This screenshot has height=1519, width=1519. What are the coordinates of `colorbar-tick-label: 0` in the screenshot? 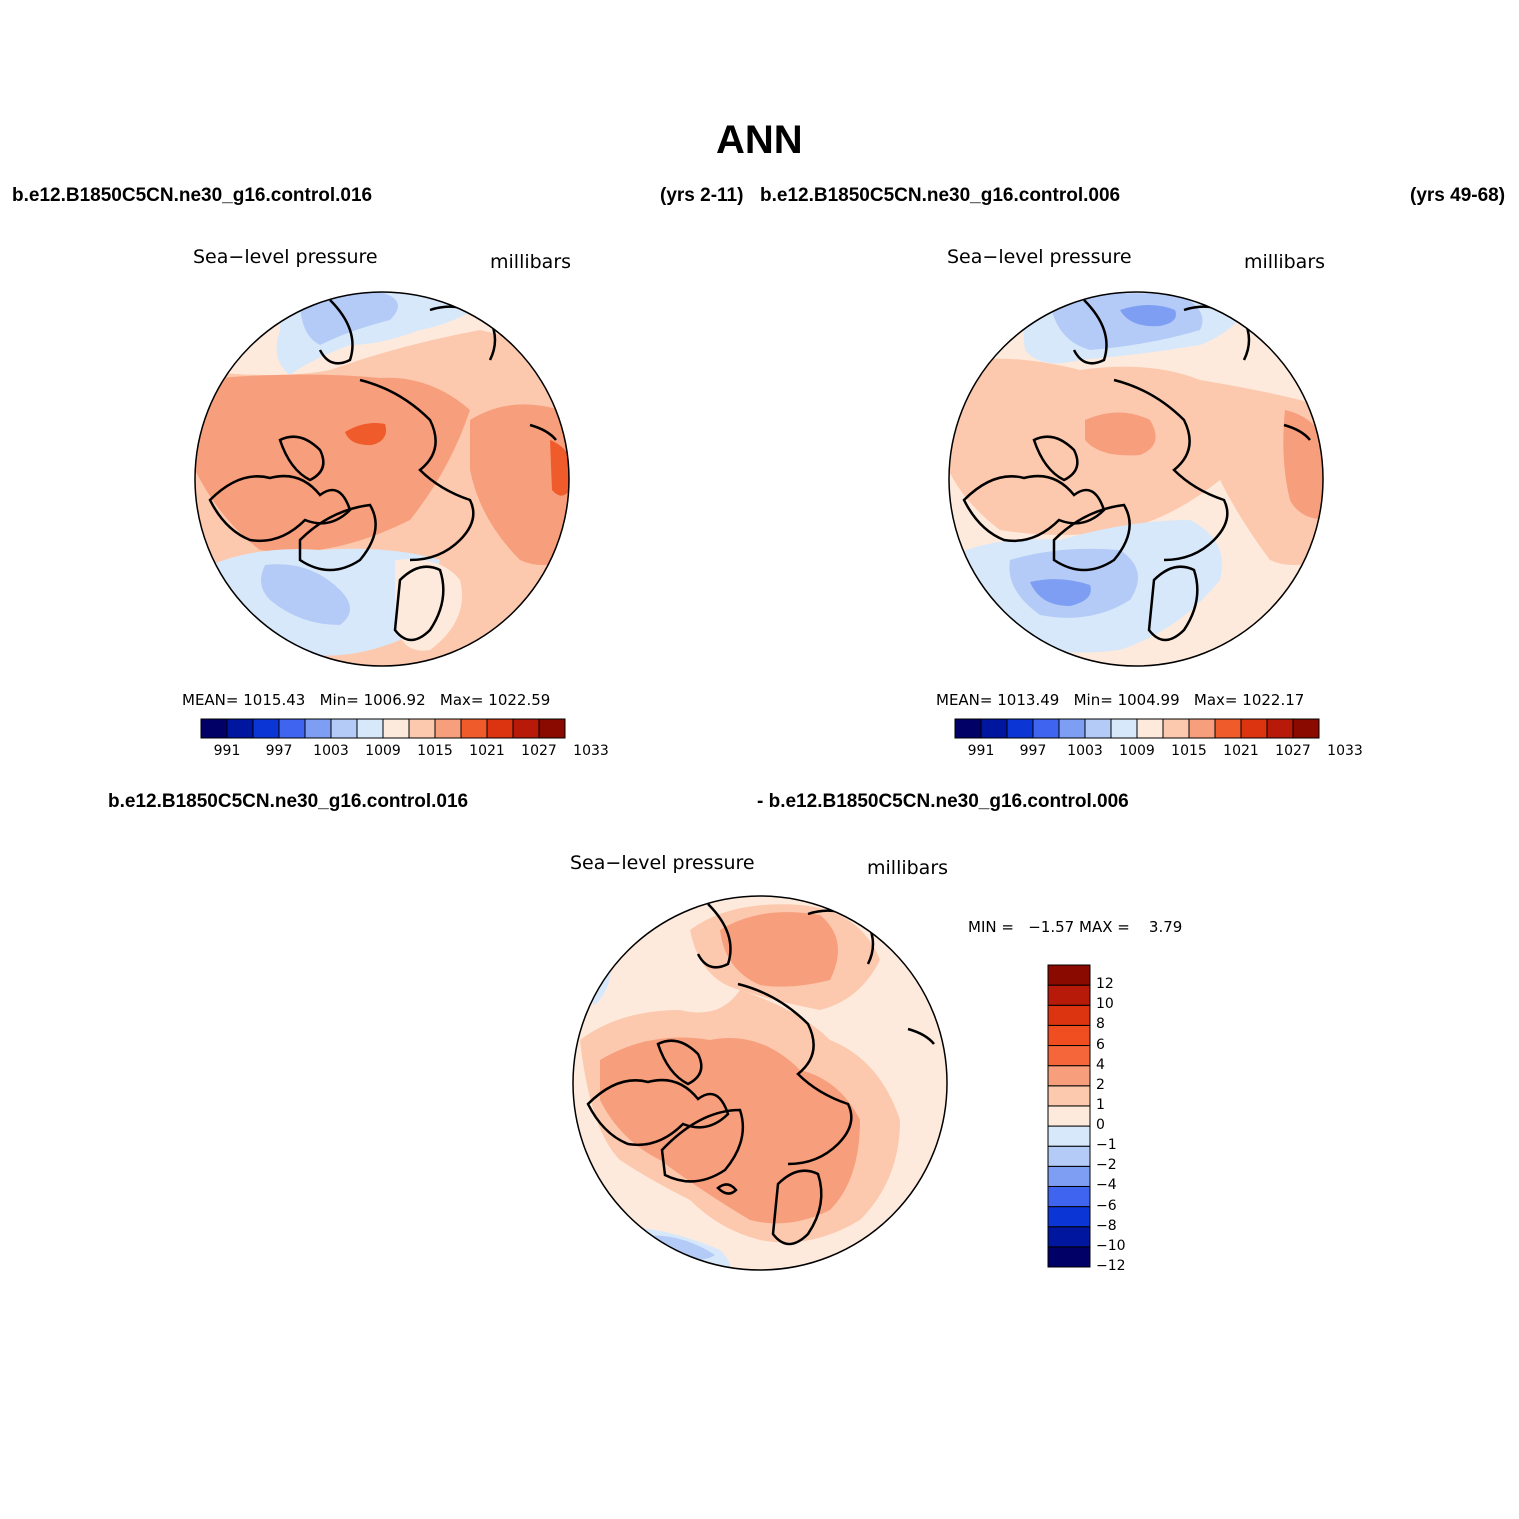 It's located at (1100, 1125).